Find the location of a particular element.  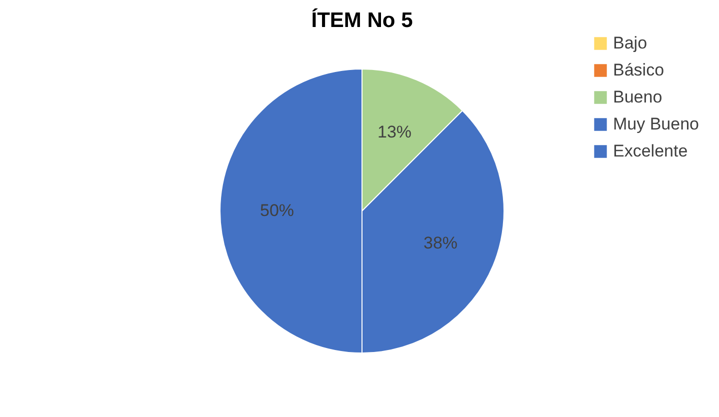

data-label: 50% is located at coordinates (277, 210).